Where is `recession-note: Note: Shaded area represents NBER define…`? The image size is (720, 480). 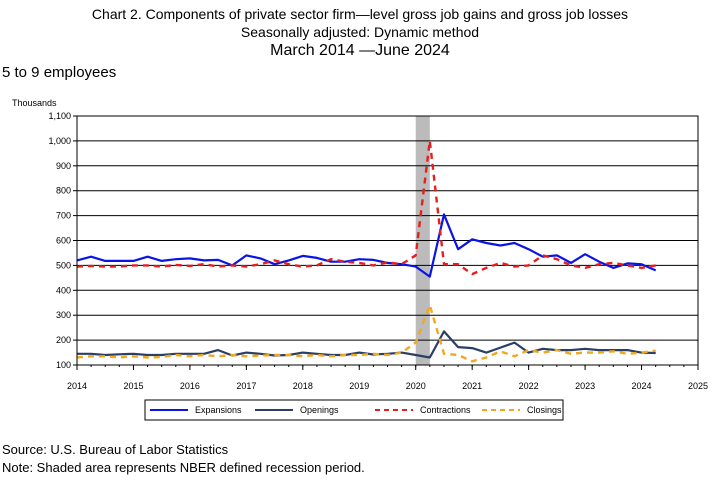
recession-note: Note: Shaded area represents NBER define… is located at coordinates (183, 467).